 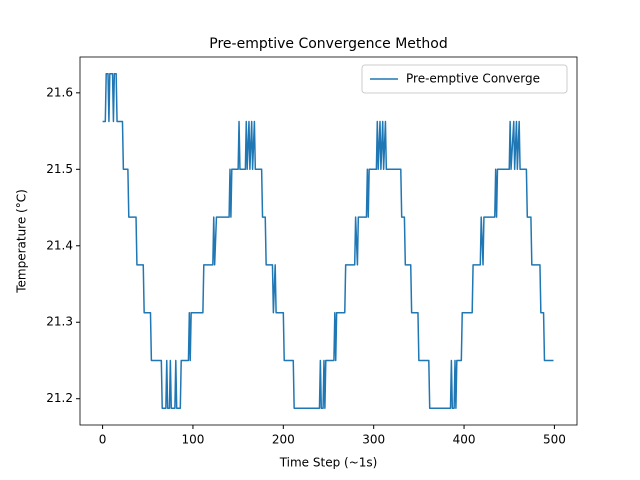 I want to click on x-tick-label: 500, so click(x=554, y=440).